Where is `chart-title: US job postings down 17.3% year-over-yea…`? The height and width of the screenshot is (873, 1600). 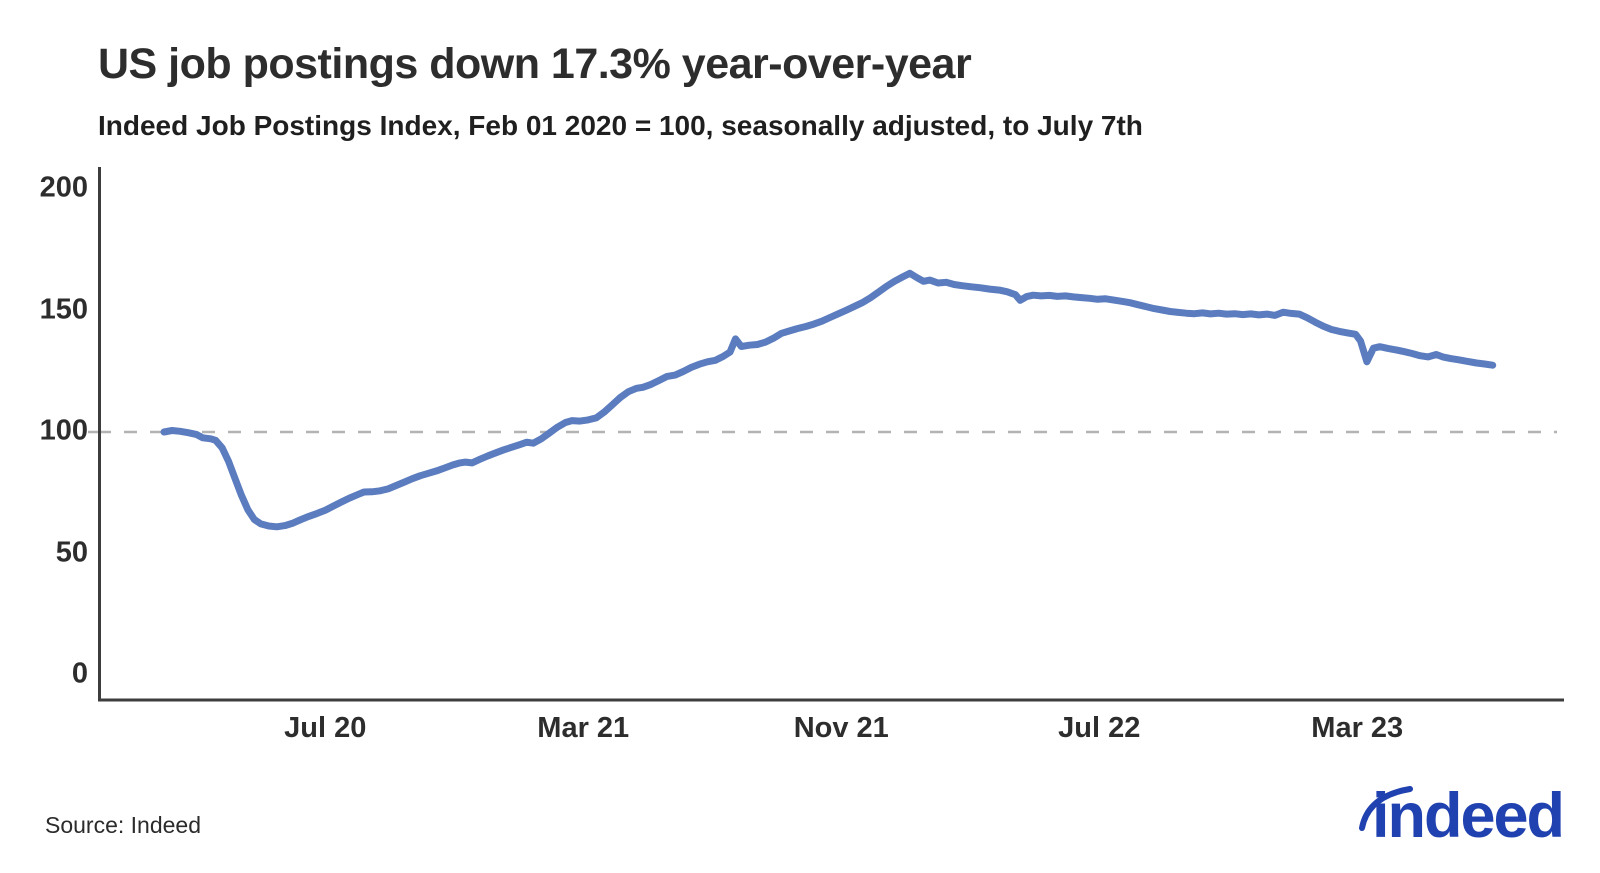
chart-title: US job postings down 17.3% year-over-yea… is located at coordinates (535, 64).